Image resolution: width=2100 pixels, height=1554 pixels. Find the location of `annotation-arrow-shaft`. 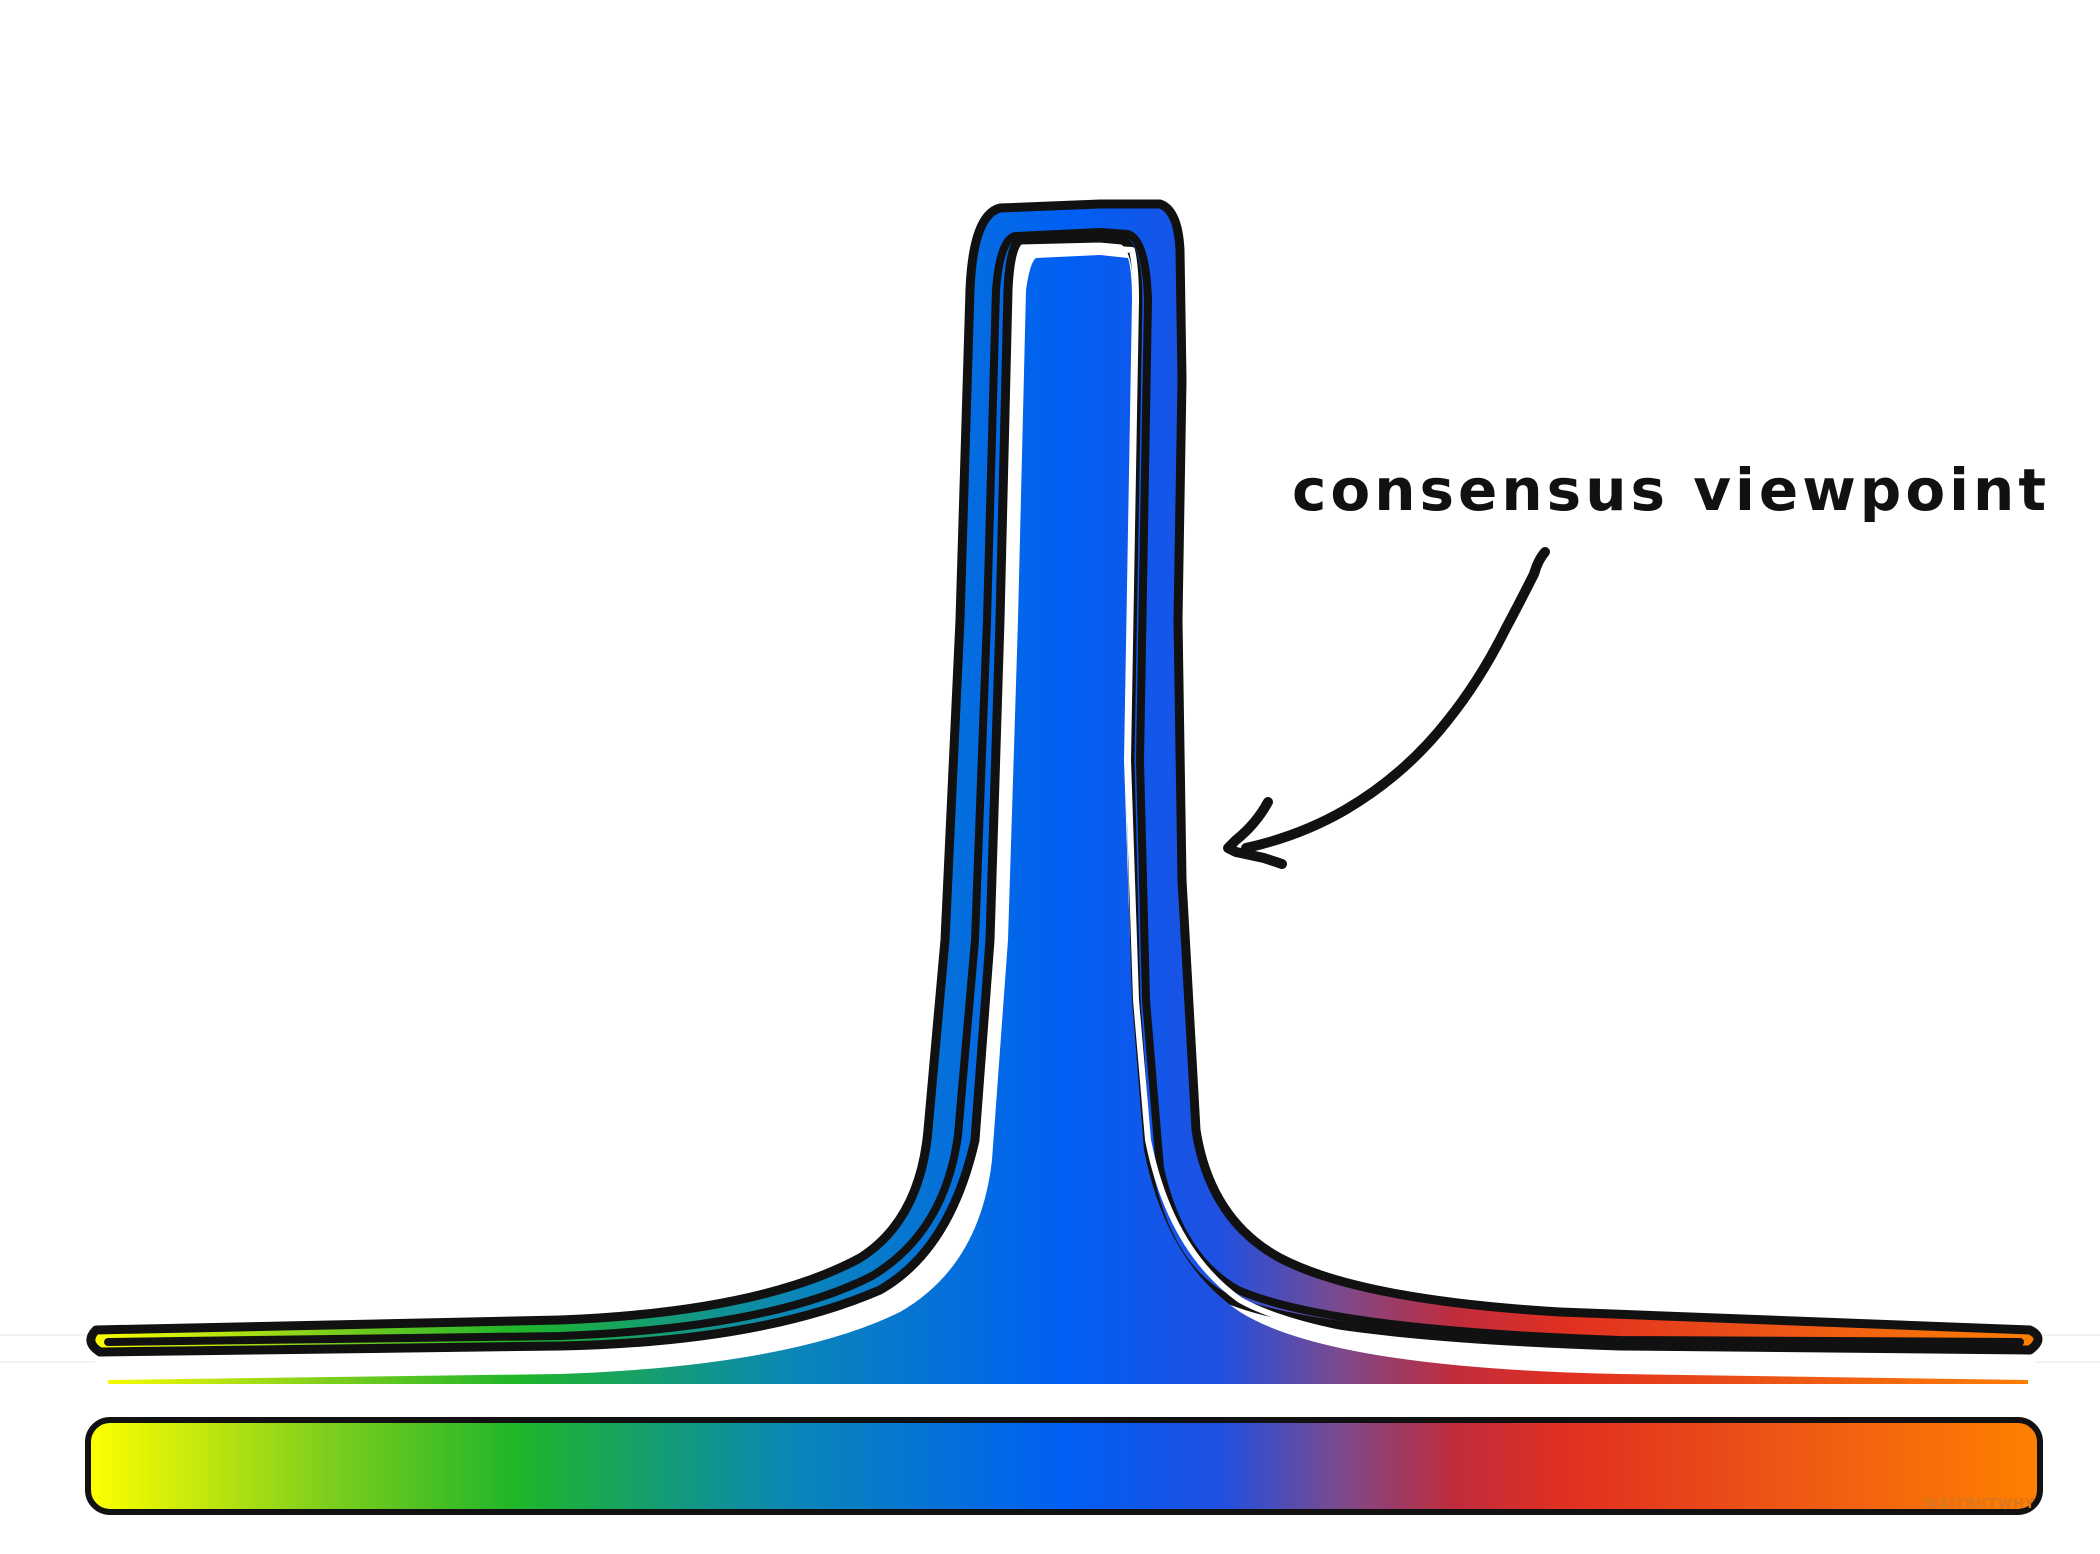

annotation-arrow-shaft is located at coordinates (1395, 700).